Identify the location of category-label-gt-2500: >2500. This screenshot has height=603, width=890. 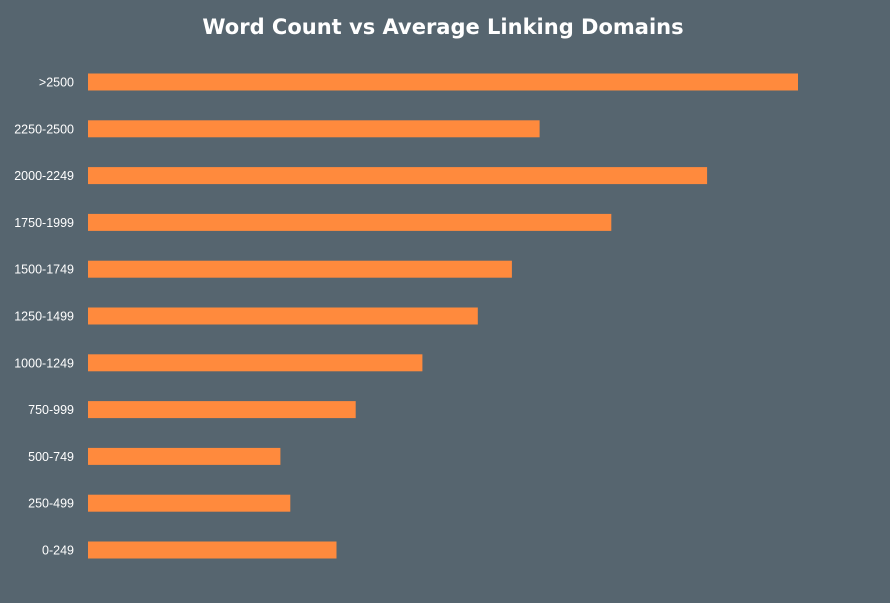
(56, 83).